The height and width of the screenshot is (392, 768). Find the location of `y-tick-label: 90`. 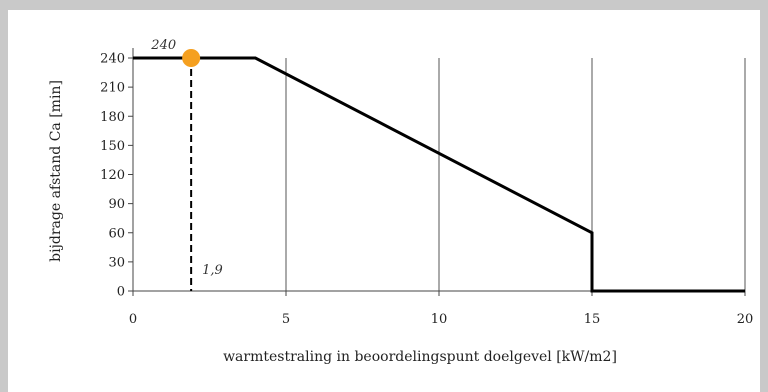

y-tick-label: 90 is located at coordinates (116, 204).